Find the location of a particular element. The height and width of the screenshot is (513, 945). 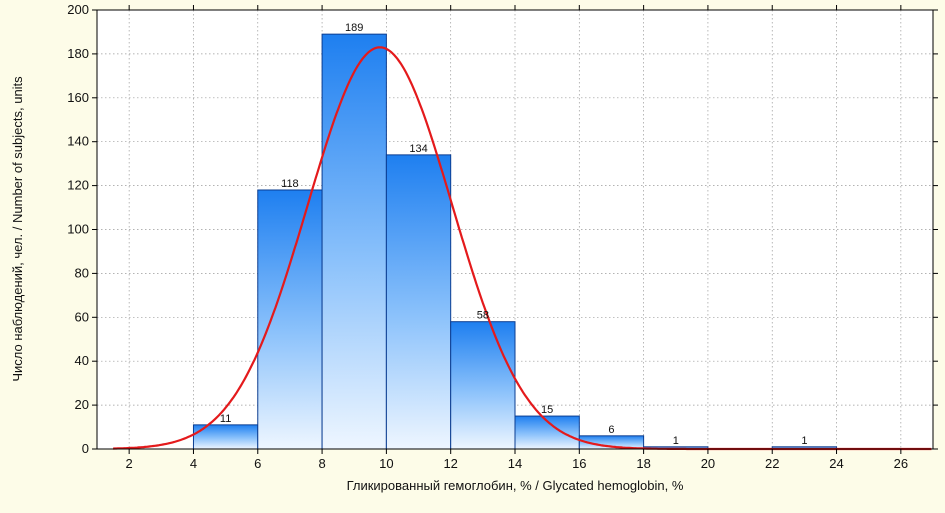

x-tick-label: 14 is located at coordinates (515, 463).